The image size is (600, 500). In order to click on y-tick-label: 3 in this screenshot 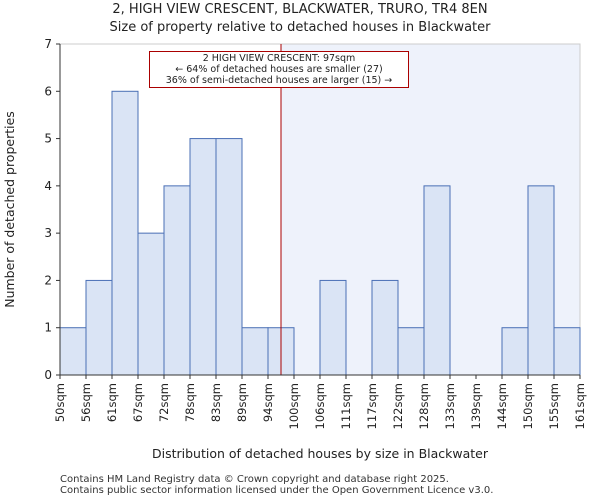, I will do `click(48, 233)`.